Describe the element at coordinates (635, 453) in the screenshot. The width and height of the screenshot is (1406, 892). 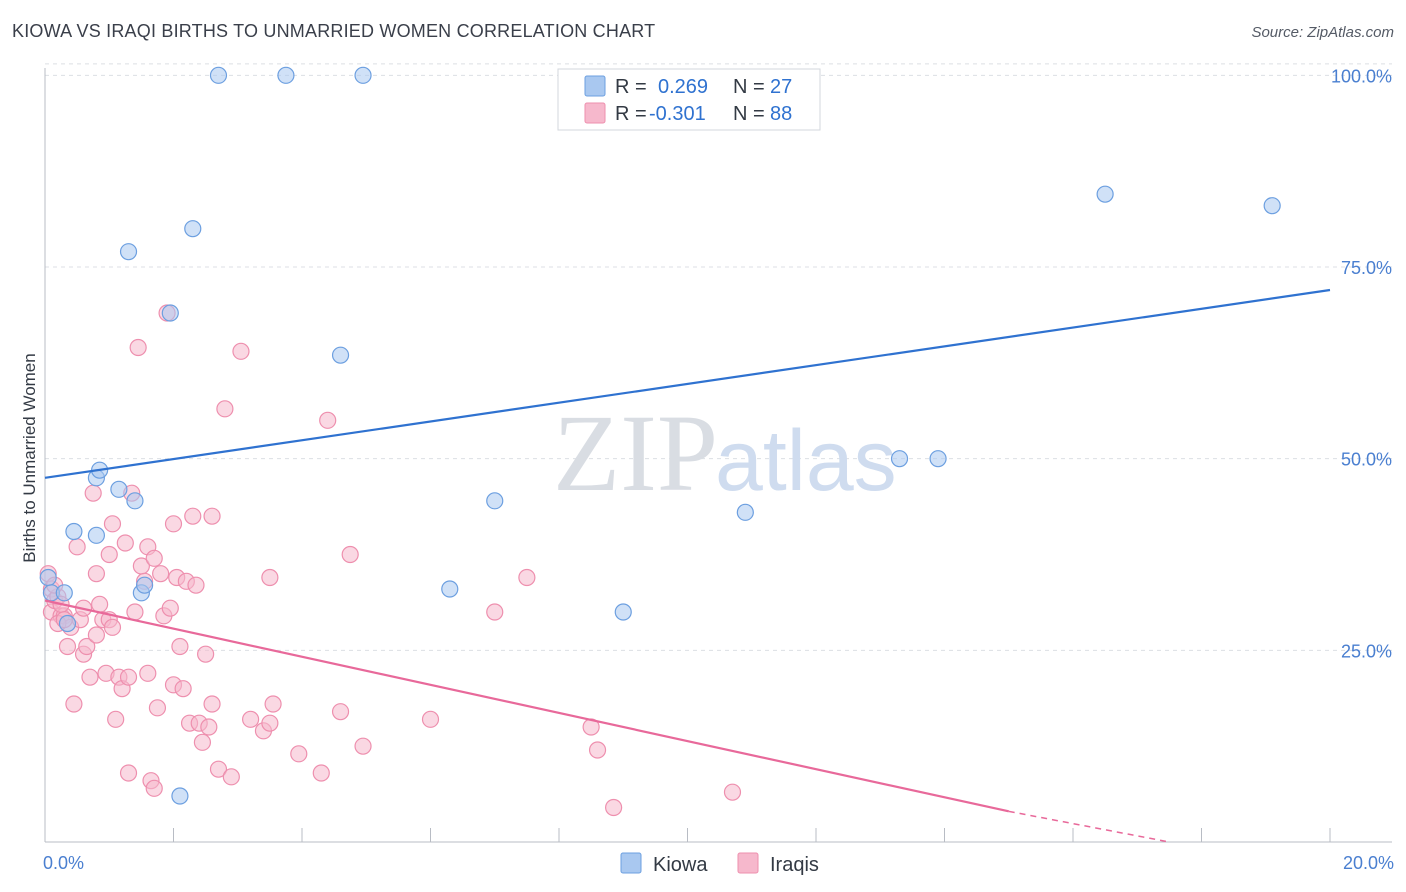
I see `watermark-zip-text: ZIP` at that location.